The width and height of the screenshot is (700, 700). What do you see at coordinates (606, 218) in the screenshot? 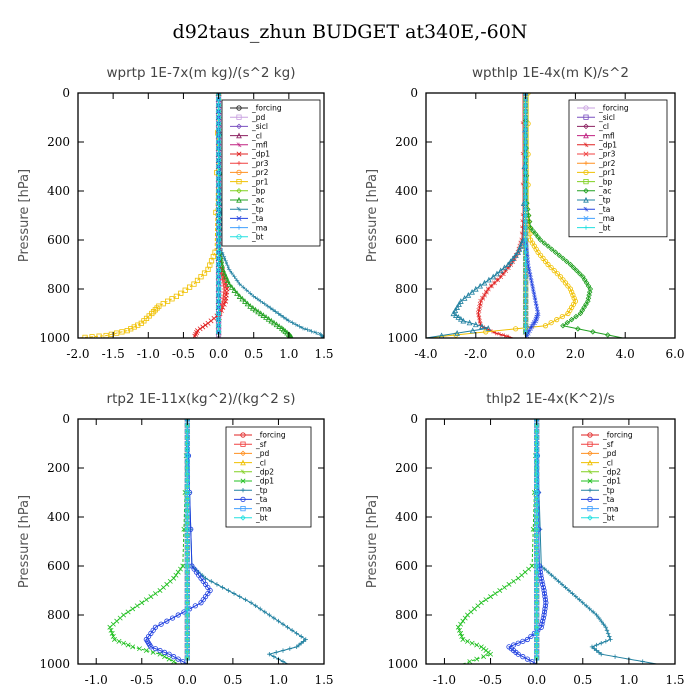
I see `legend-entry-ma: _ma` at bounding box center [606, 218].